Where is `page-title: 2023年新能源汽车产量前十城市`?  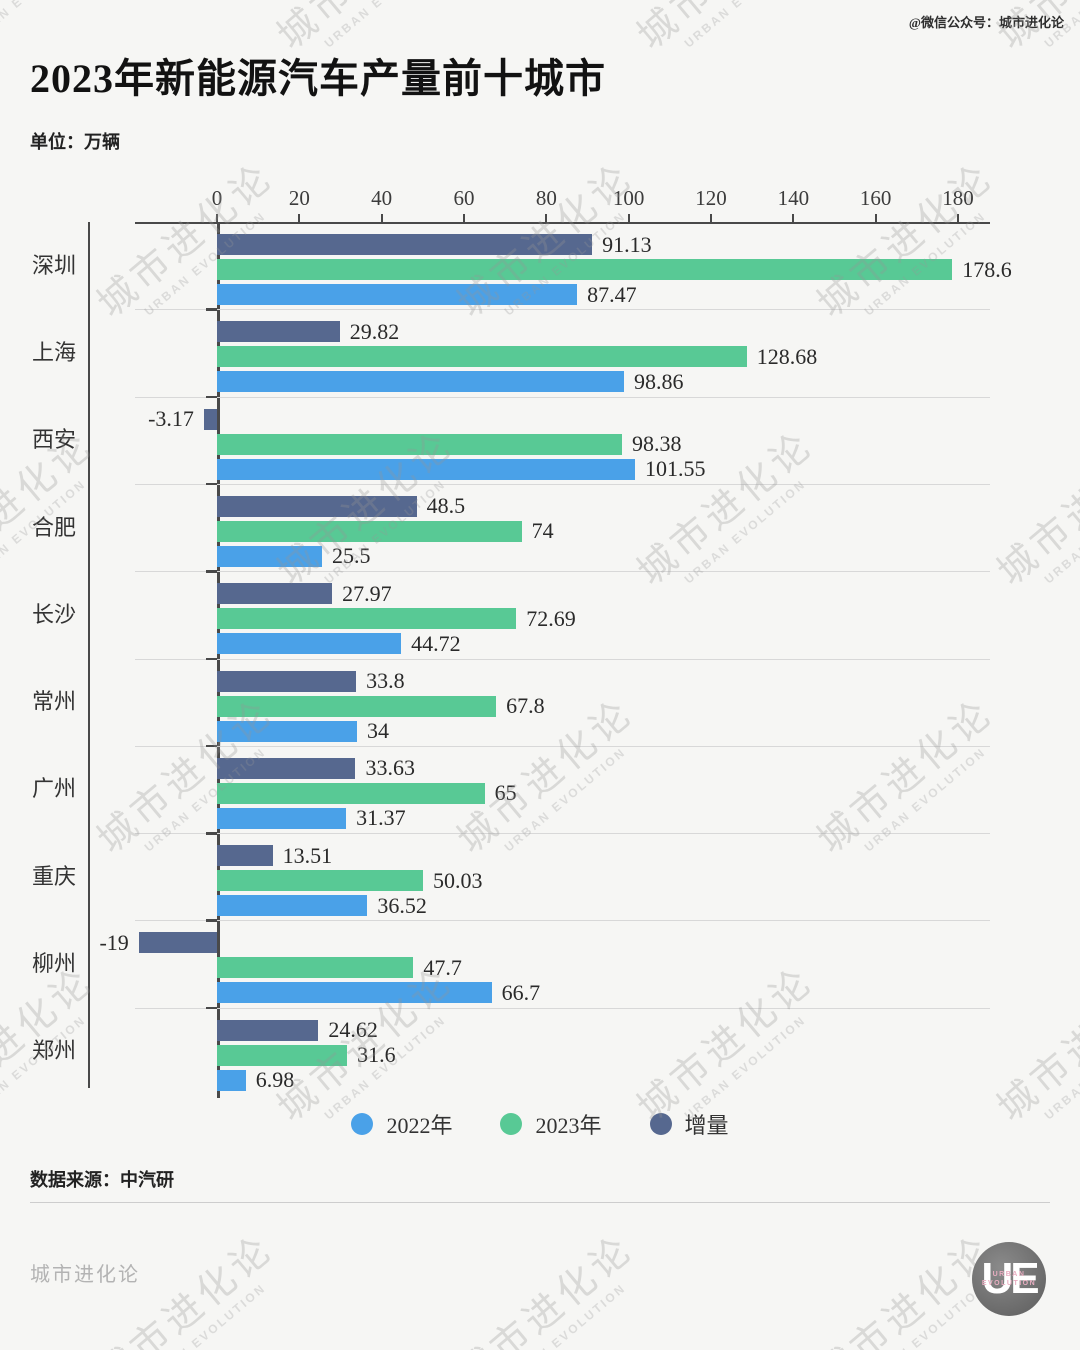 page-title: 2023年新能源汽车产量前十城市 is located at coordinates (318, 78).